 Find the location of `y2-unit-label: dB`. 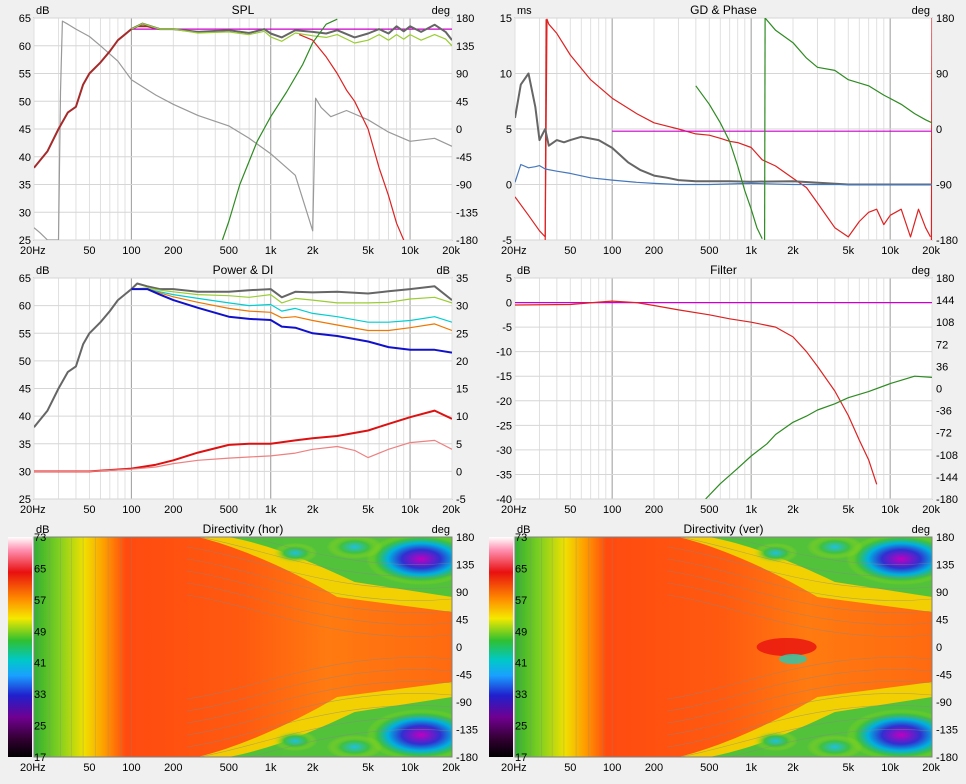

y2-unit-label: dB is located at coordinates (443, 271).